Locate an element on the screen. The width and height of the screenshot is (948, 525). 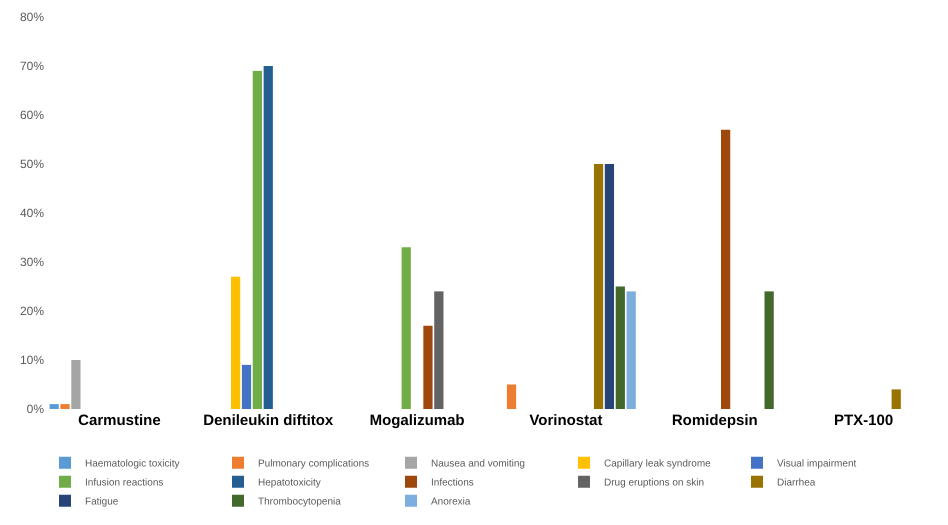
x-tick-label: PTX-100 is located at coordinates (864, 420).